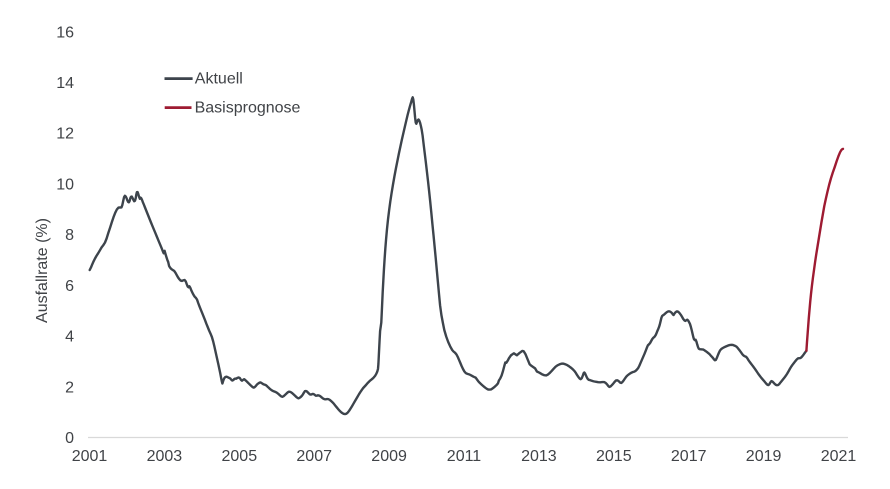 The width and height of the screenshot is (890, 489). What do you see at coordinates (689, 456) in the screenshot?
I see `svg-text: 2017` at bounding box center [689, 456].